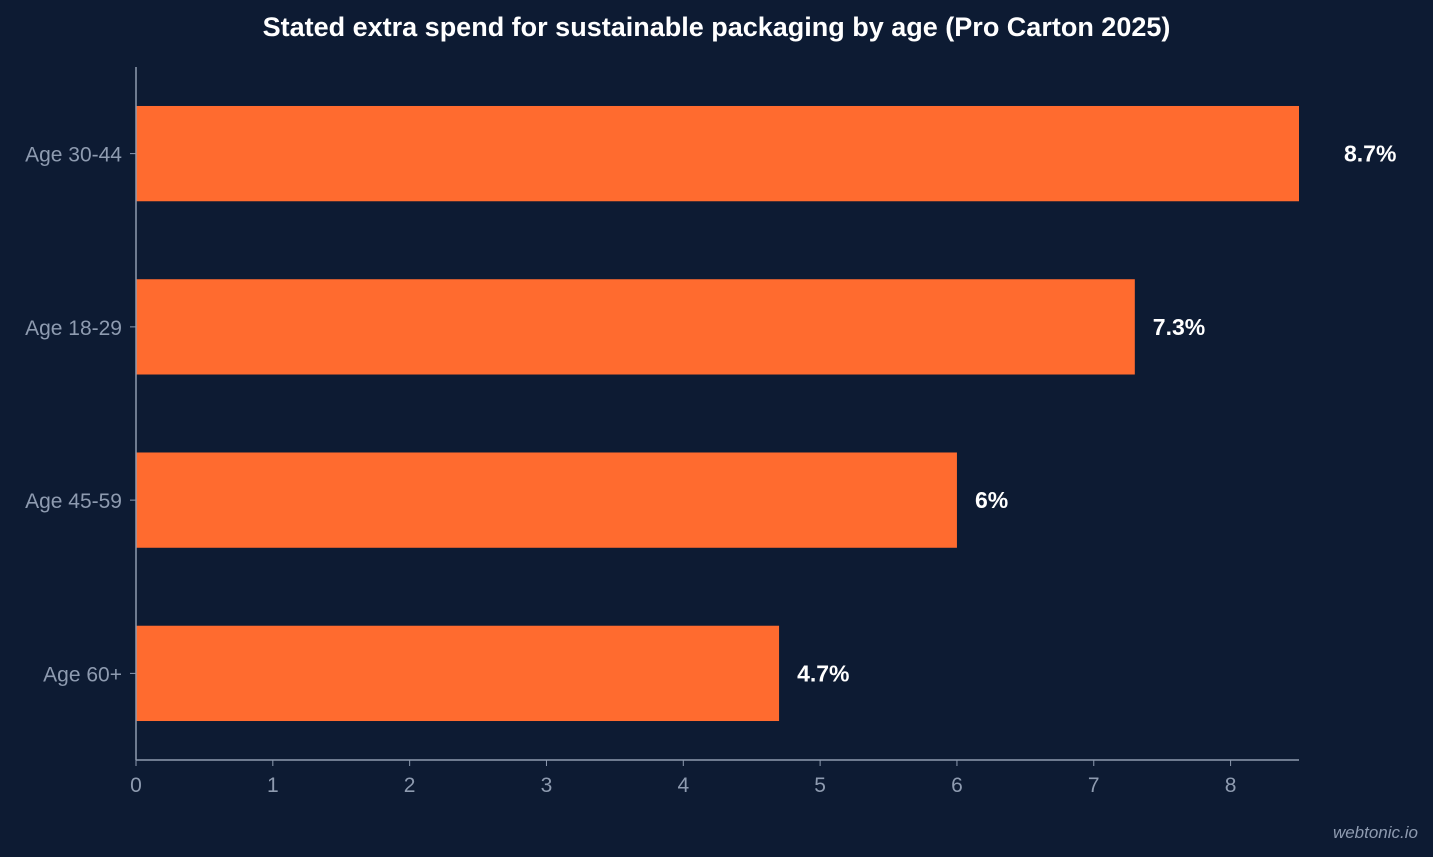  Describe the element at coordinates (991, 500) in the screenshot. I see `value-label: 6%` at that location.